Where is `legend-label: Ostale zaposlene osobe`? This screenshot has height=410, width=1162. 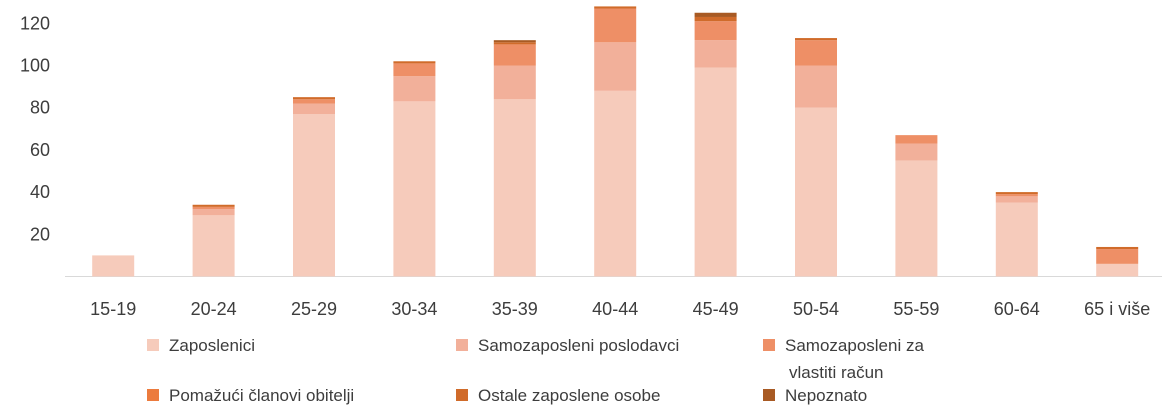 legend-label: Ostale zaposlene osobe is located at coordinates (569, 395).